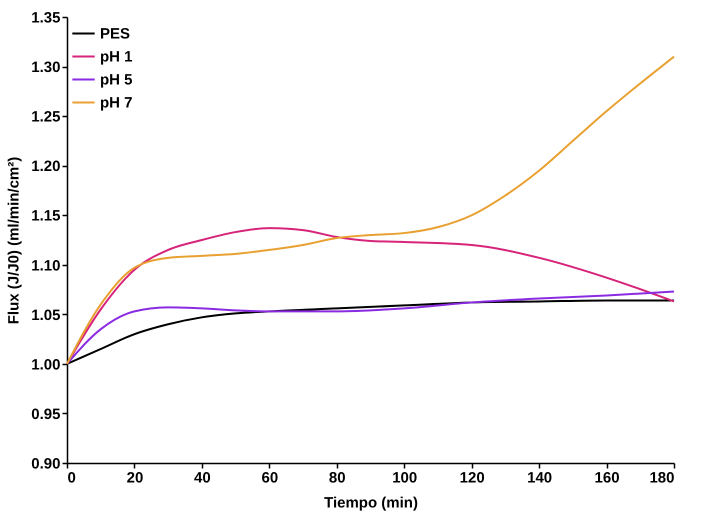 This screenshot has height=520, width=702. I want to click on y-tick-label: 1.10, so click(45, 265).